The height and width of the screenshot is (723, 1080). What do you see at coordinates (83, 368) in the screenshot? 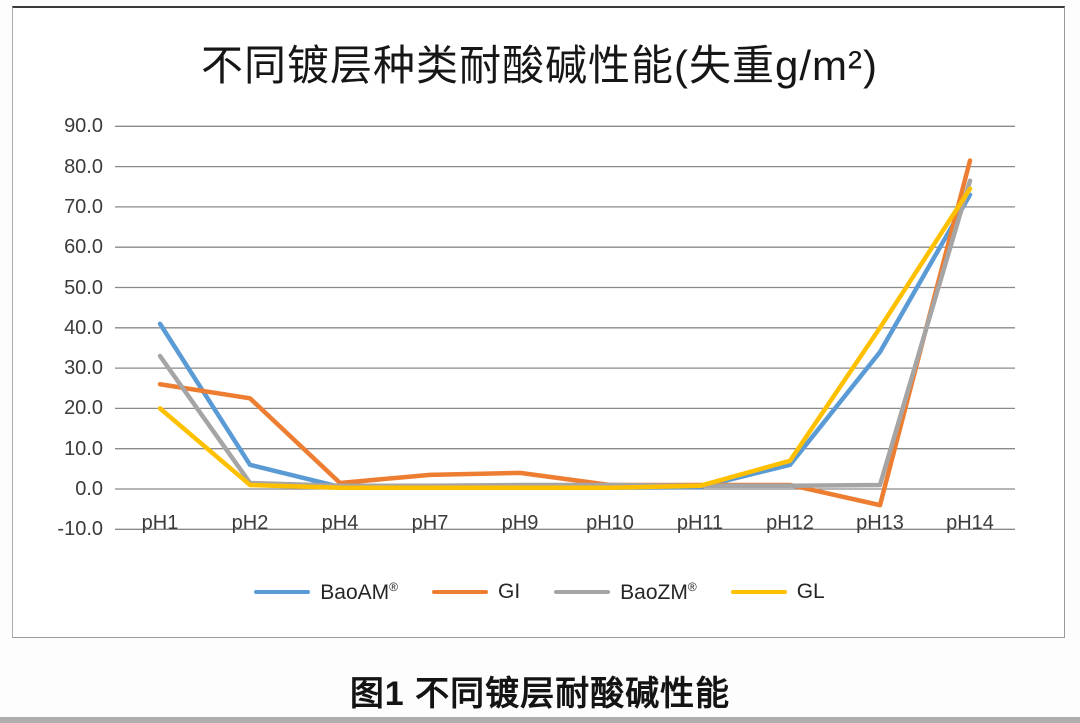
I see `y-axis-tick-label: 30.0` at bounding box center [83, 368].